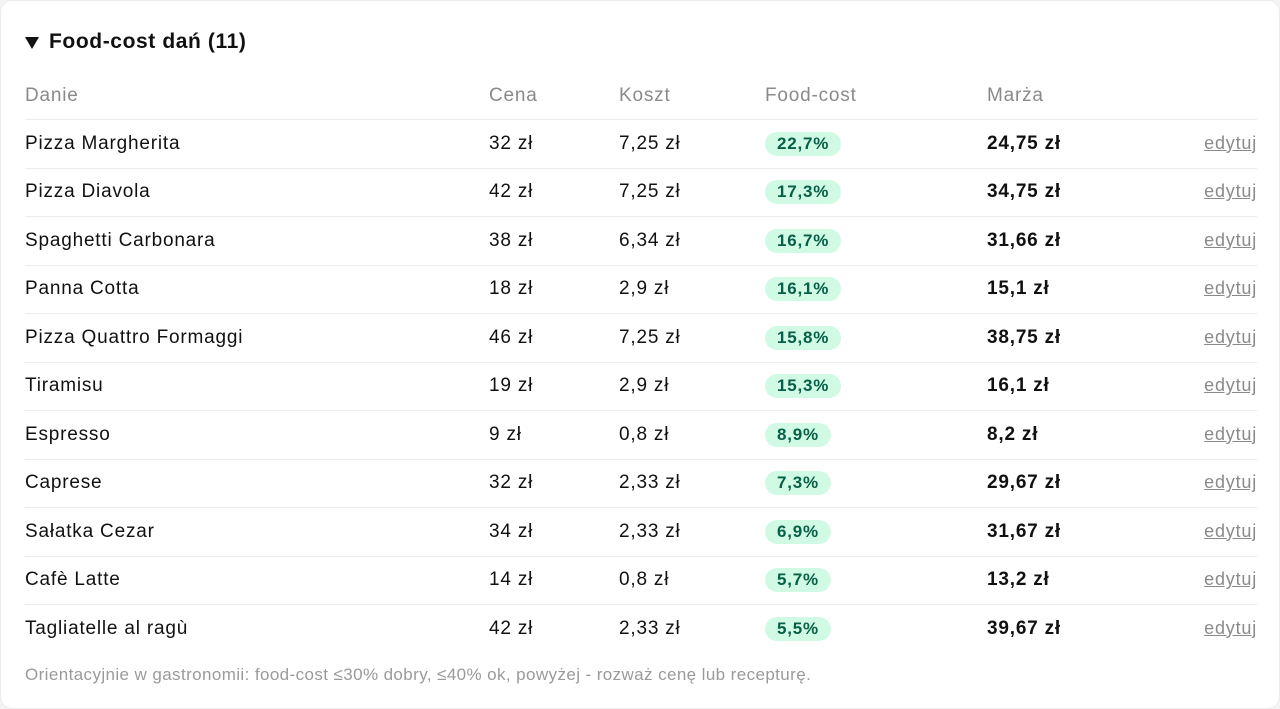  What do you see at coordinates (1067, 532) in the screenshot?
I see `dish-margin: 31,67 zł` at bounding box center [1067, 532].